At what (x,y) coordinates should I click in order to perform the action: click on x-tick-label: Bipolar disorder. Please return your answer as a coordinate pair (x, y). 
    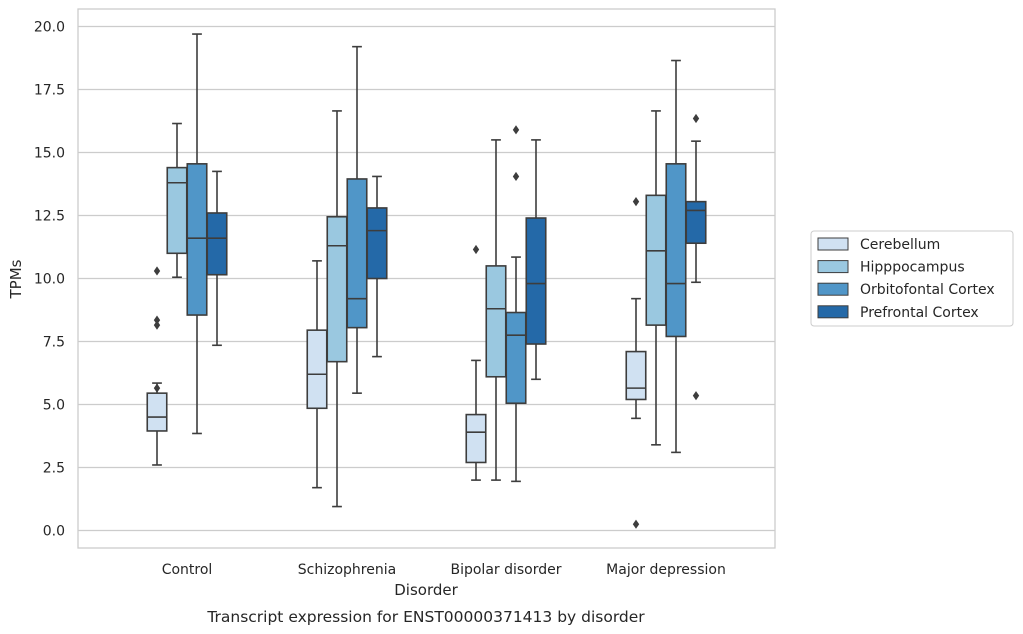
    Looking at the image, I should click on (505, 570).